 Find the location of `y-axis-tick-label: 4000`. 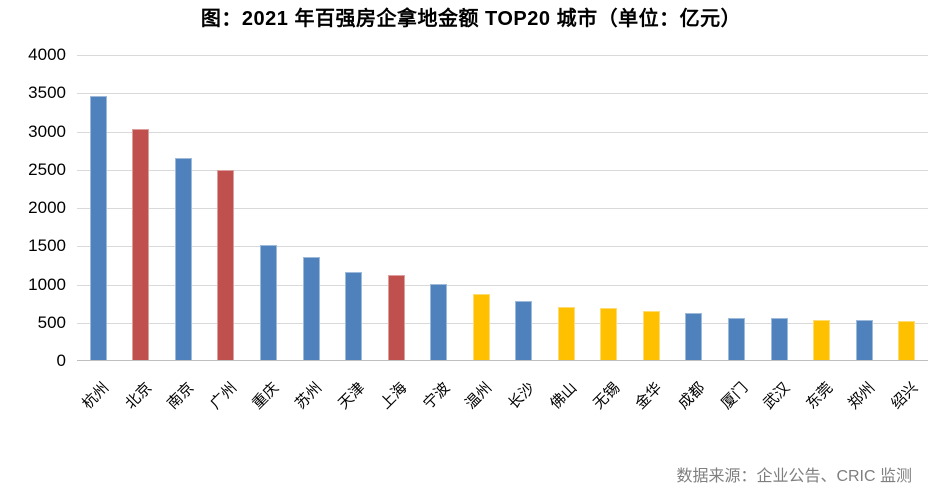

y-axis-tick-label: 4000 is located at coordinates (47, 54).